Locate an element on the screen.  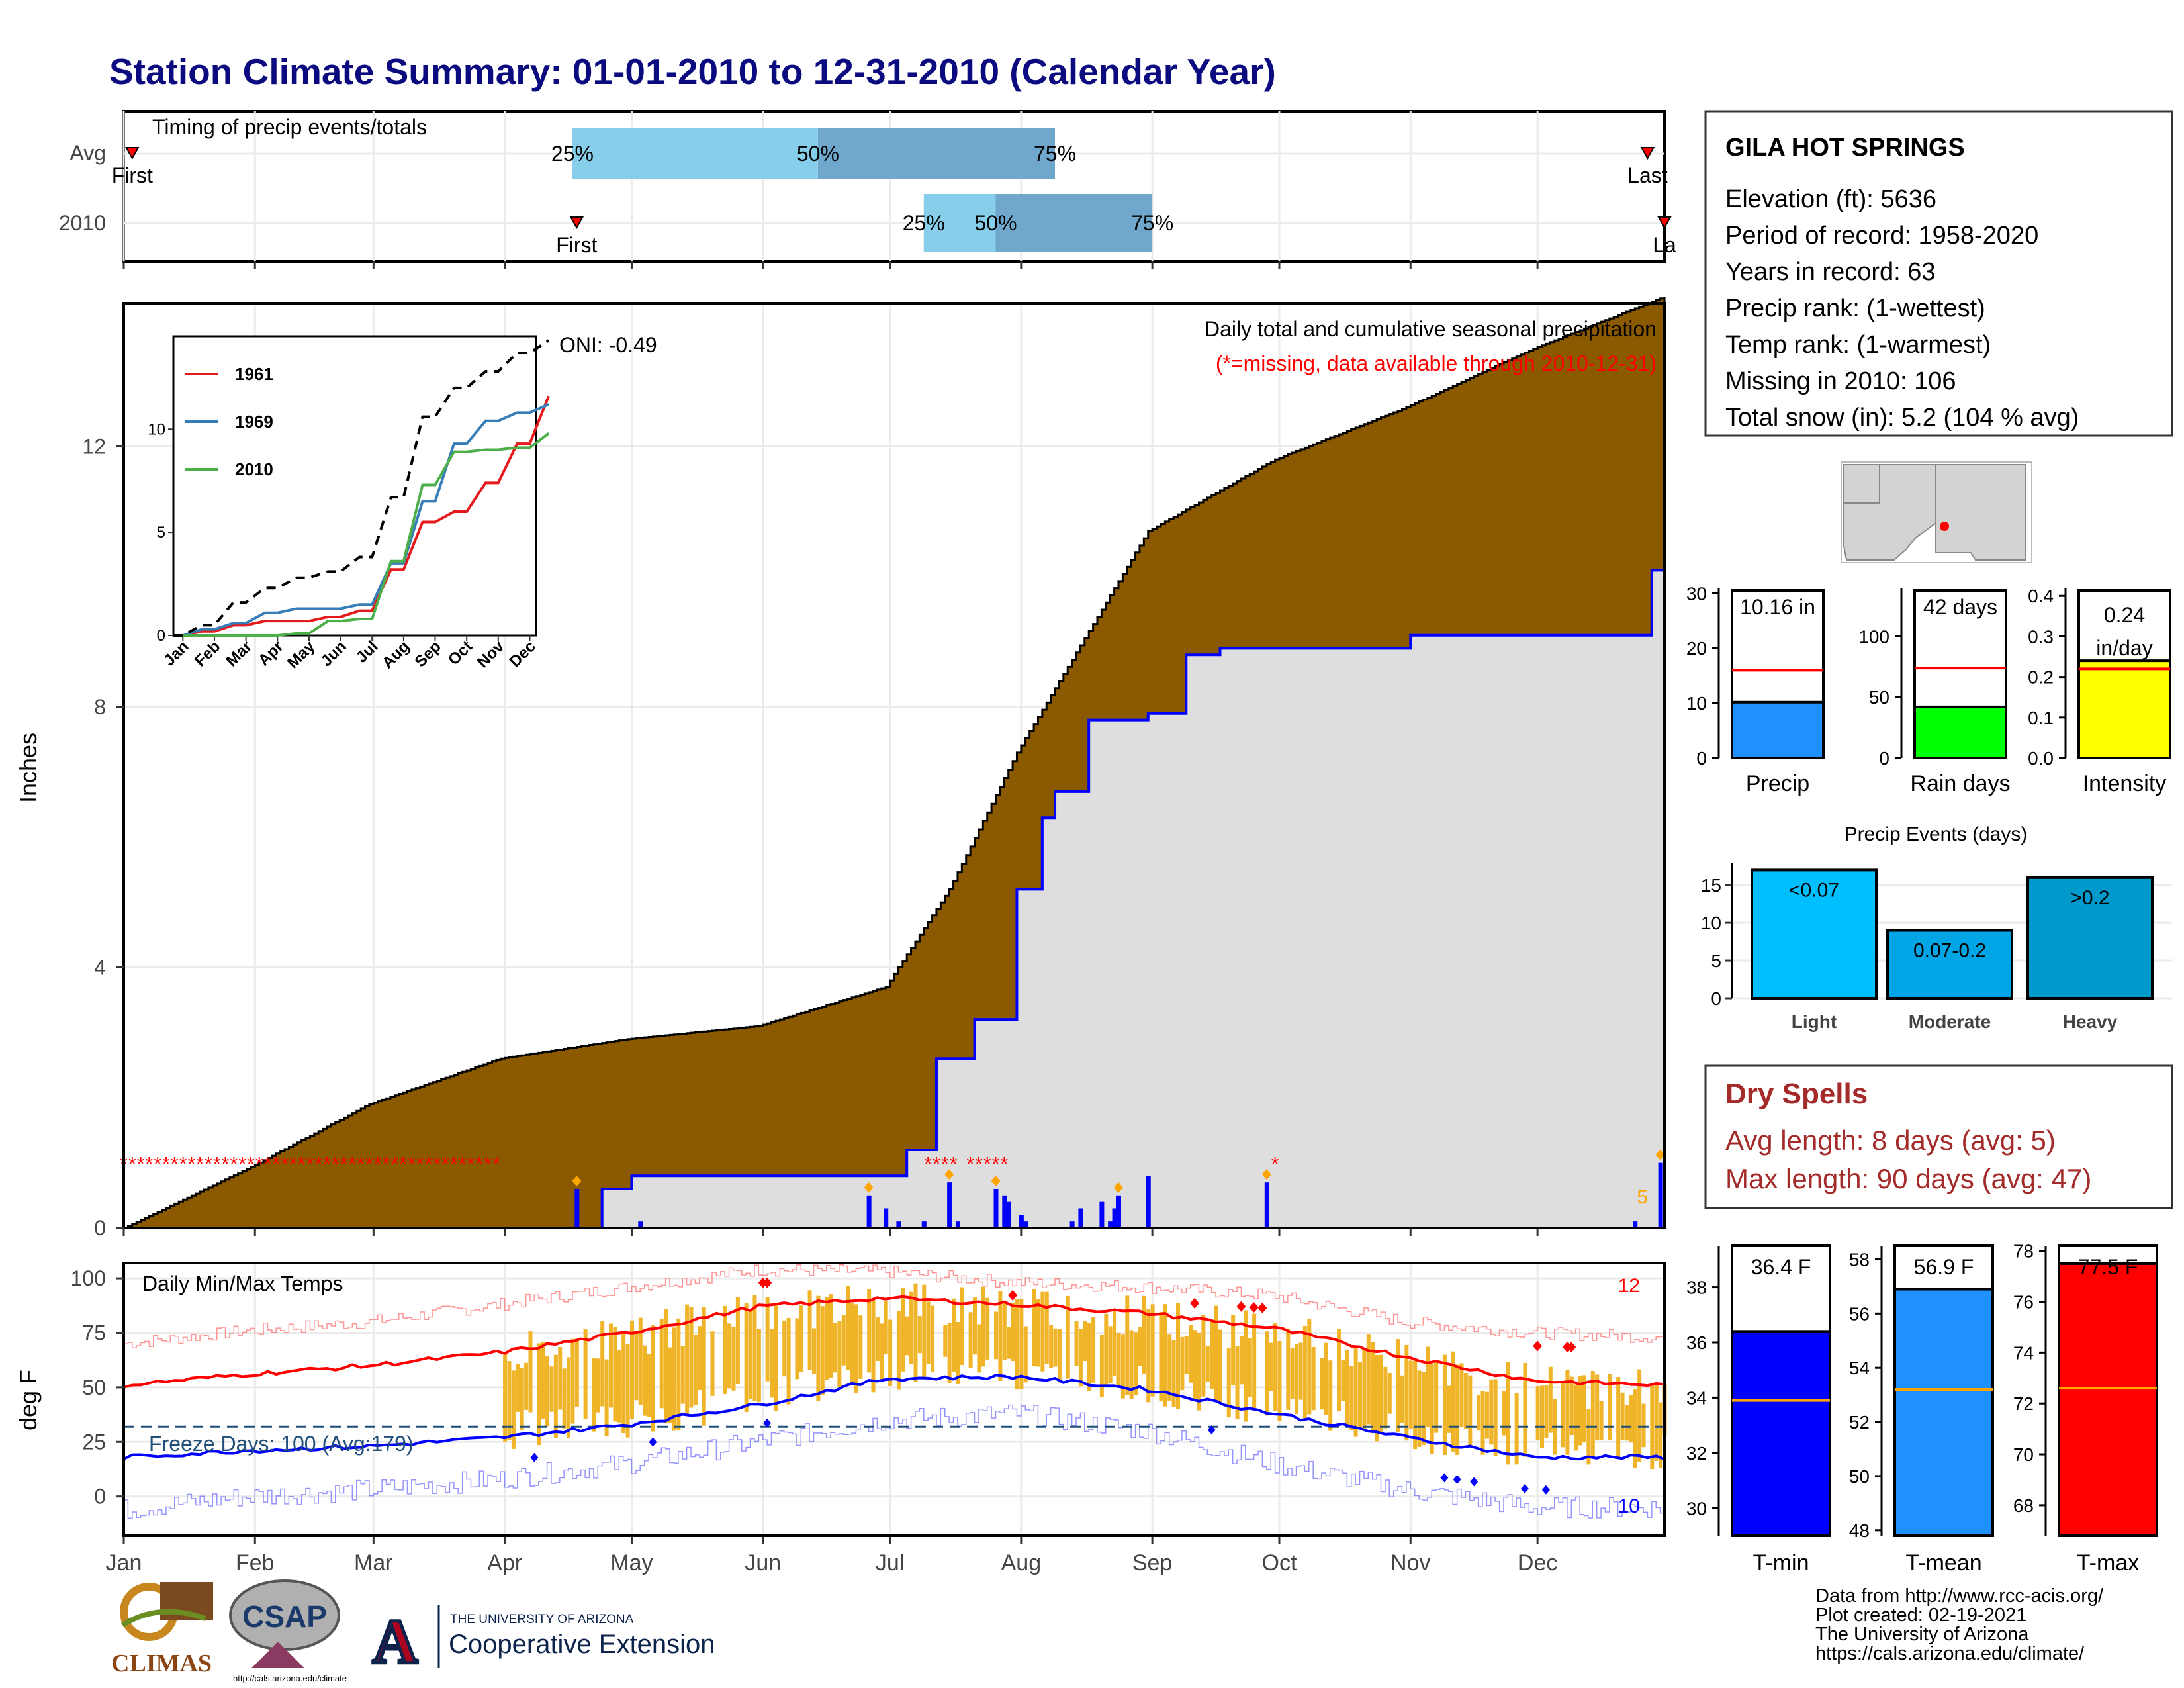
precip-y-tick-label: 0 is located at coordinates (100, 1228).